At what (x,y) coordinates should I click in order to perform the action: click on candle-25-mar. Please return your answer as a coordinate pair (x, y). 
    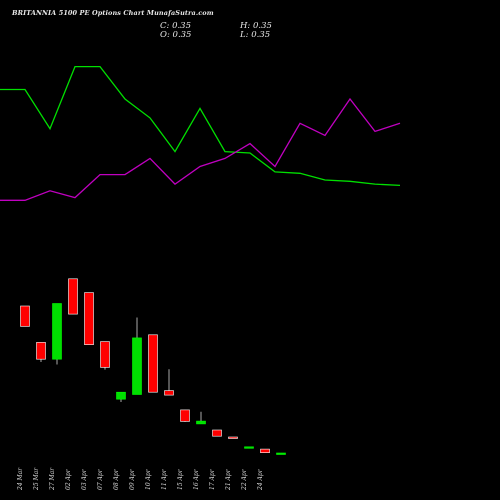
    Looking at the image, I should click on (41, 352).